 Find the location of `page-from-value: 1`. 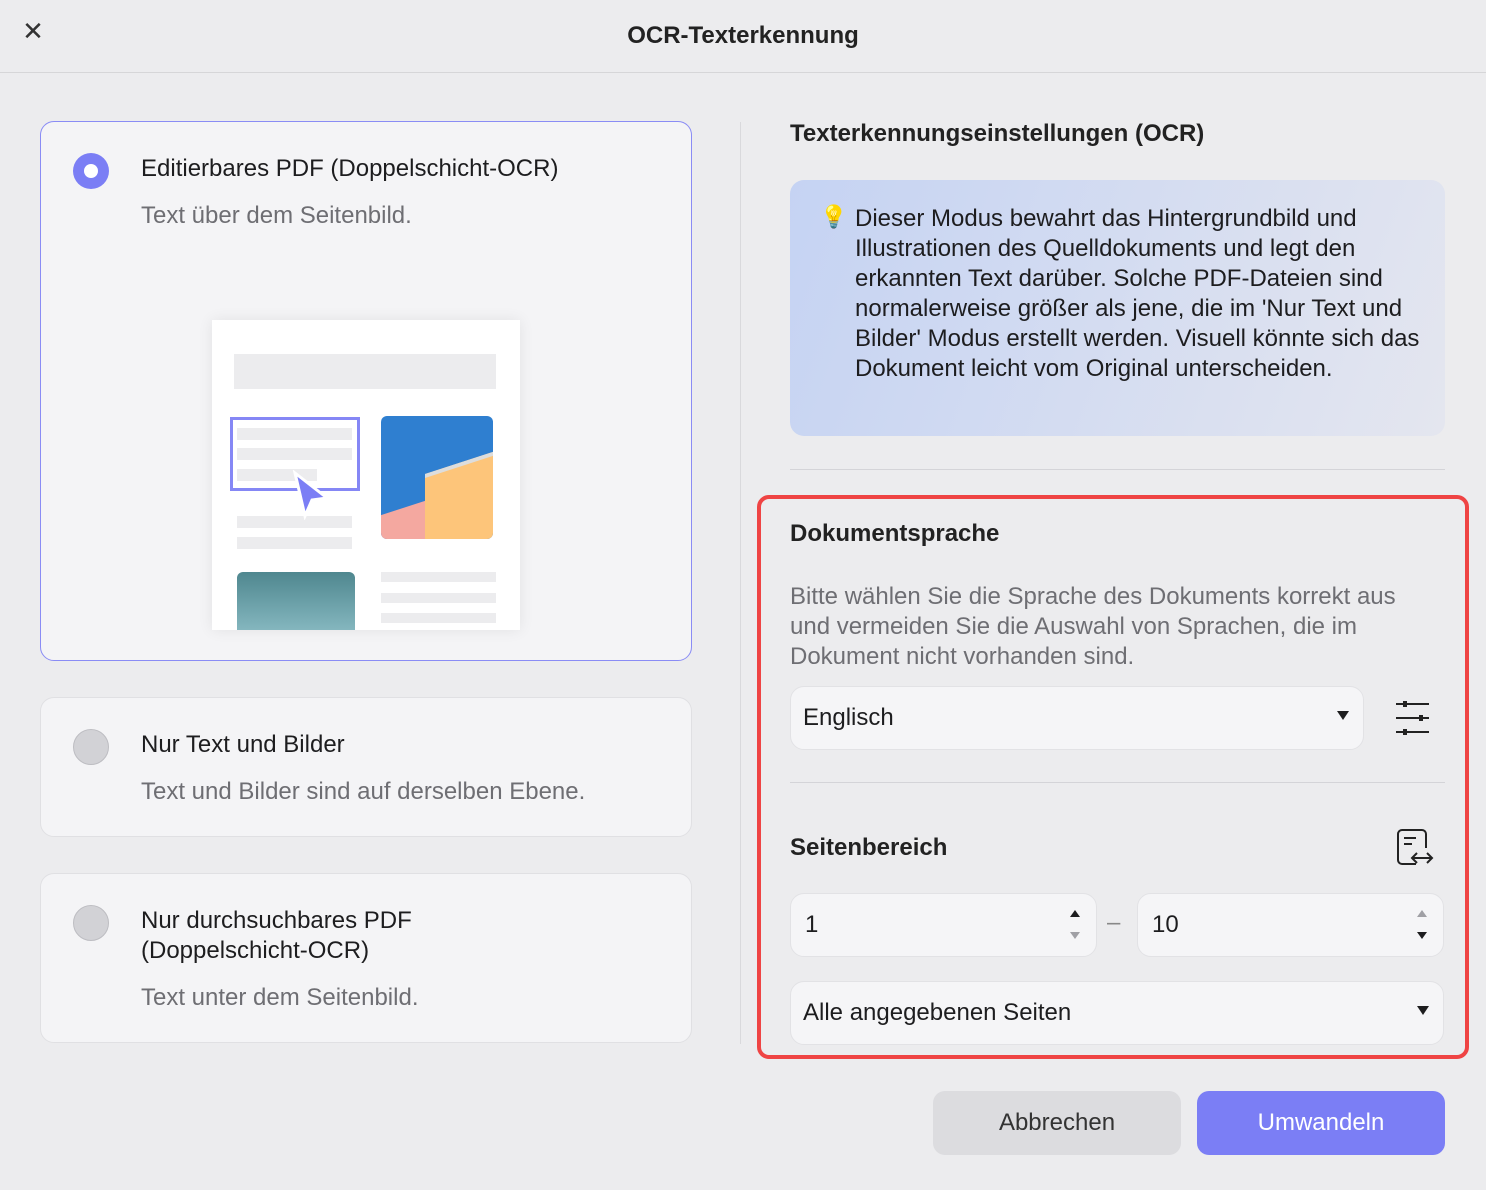

page-from-value: 1 is located at coordinates (812, 924).